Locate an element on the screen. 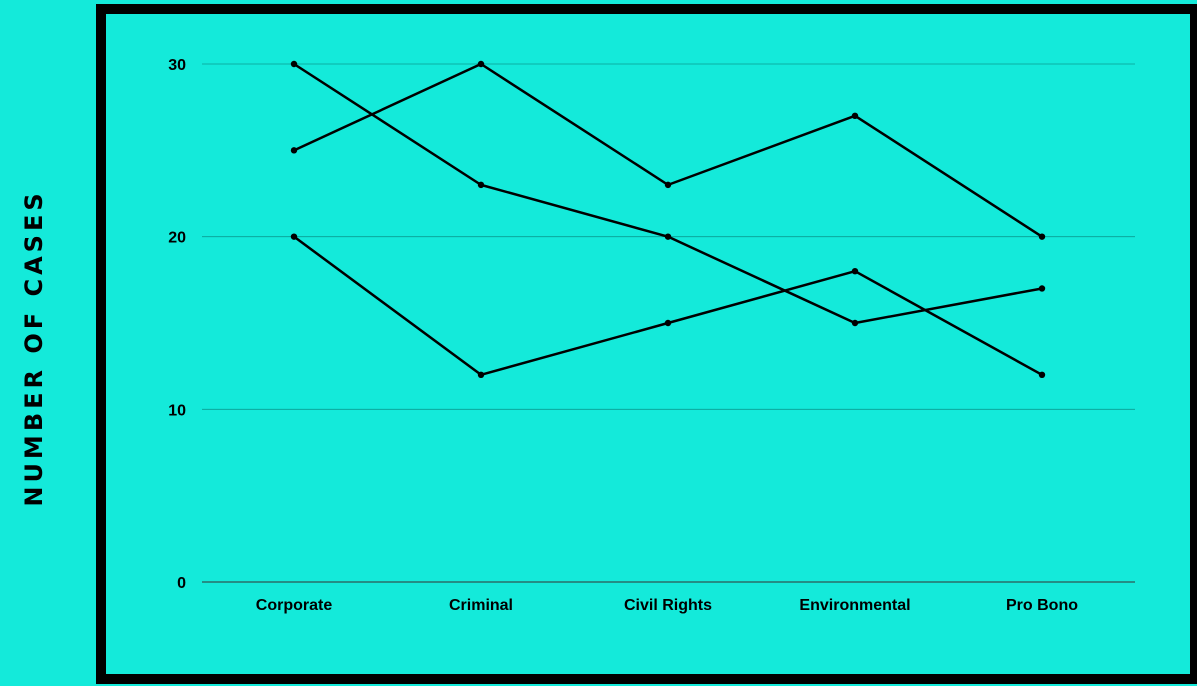 Image resolution: width=1197 pixels, height=686 pixels. x-tick-label: Corporate is located at coordinates (294, 605).